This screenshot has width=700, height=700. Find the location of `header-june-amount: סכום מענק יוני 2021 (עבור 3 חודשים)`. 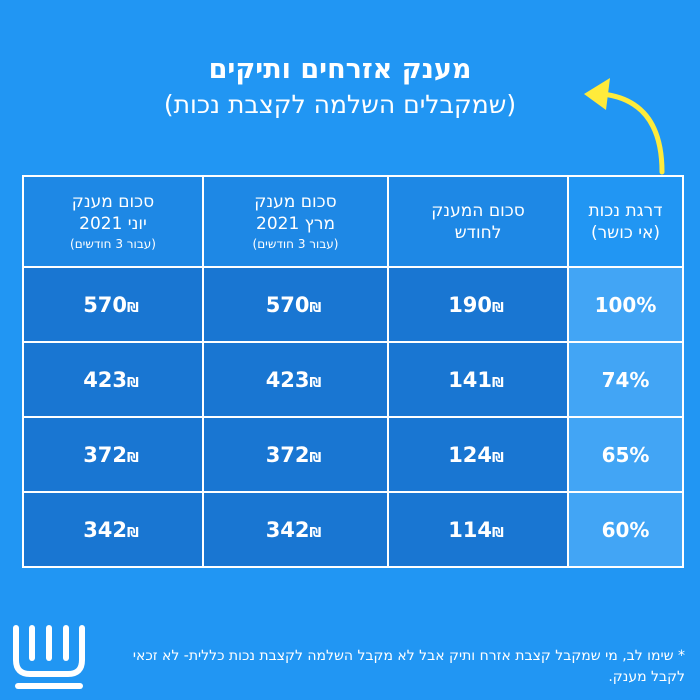

header-june-amount: סכום מענק יוני 2021 (עבור 3 חודשים) is located at coordinates (113, 221).